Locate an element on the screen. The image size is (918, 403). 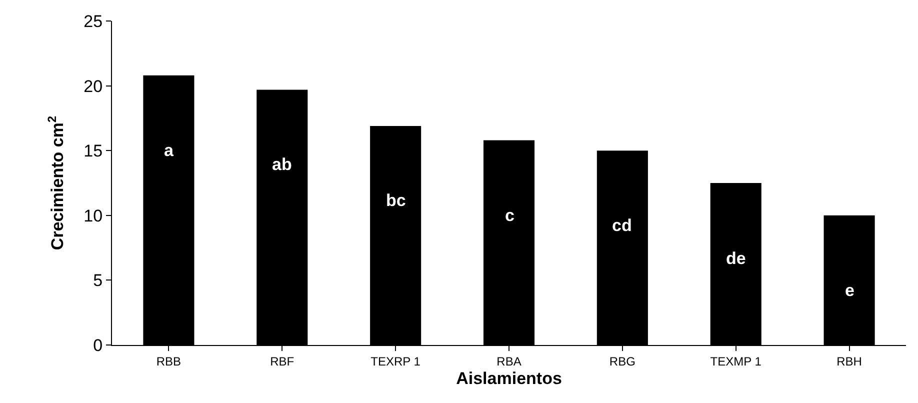
annotation: ab is located at coordinates (282, 164).